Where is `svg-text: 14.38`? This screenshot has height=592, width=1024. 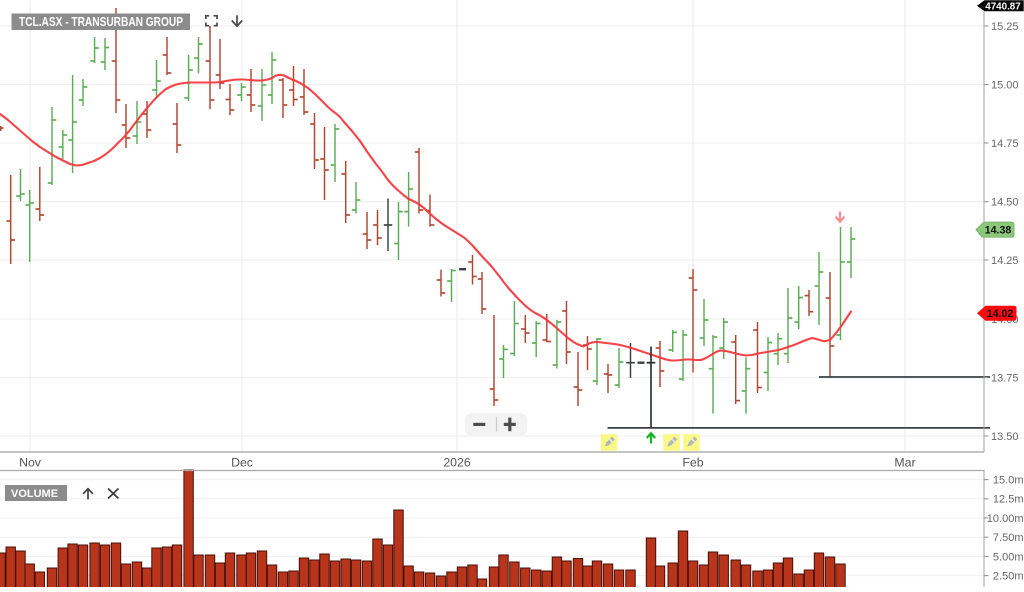 svg-text: 14.38 is located at coordinates (998, 230).